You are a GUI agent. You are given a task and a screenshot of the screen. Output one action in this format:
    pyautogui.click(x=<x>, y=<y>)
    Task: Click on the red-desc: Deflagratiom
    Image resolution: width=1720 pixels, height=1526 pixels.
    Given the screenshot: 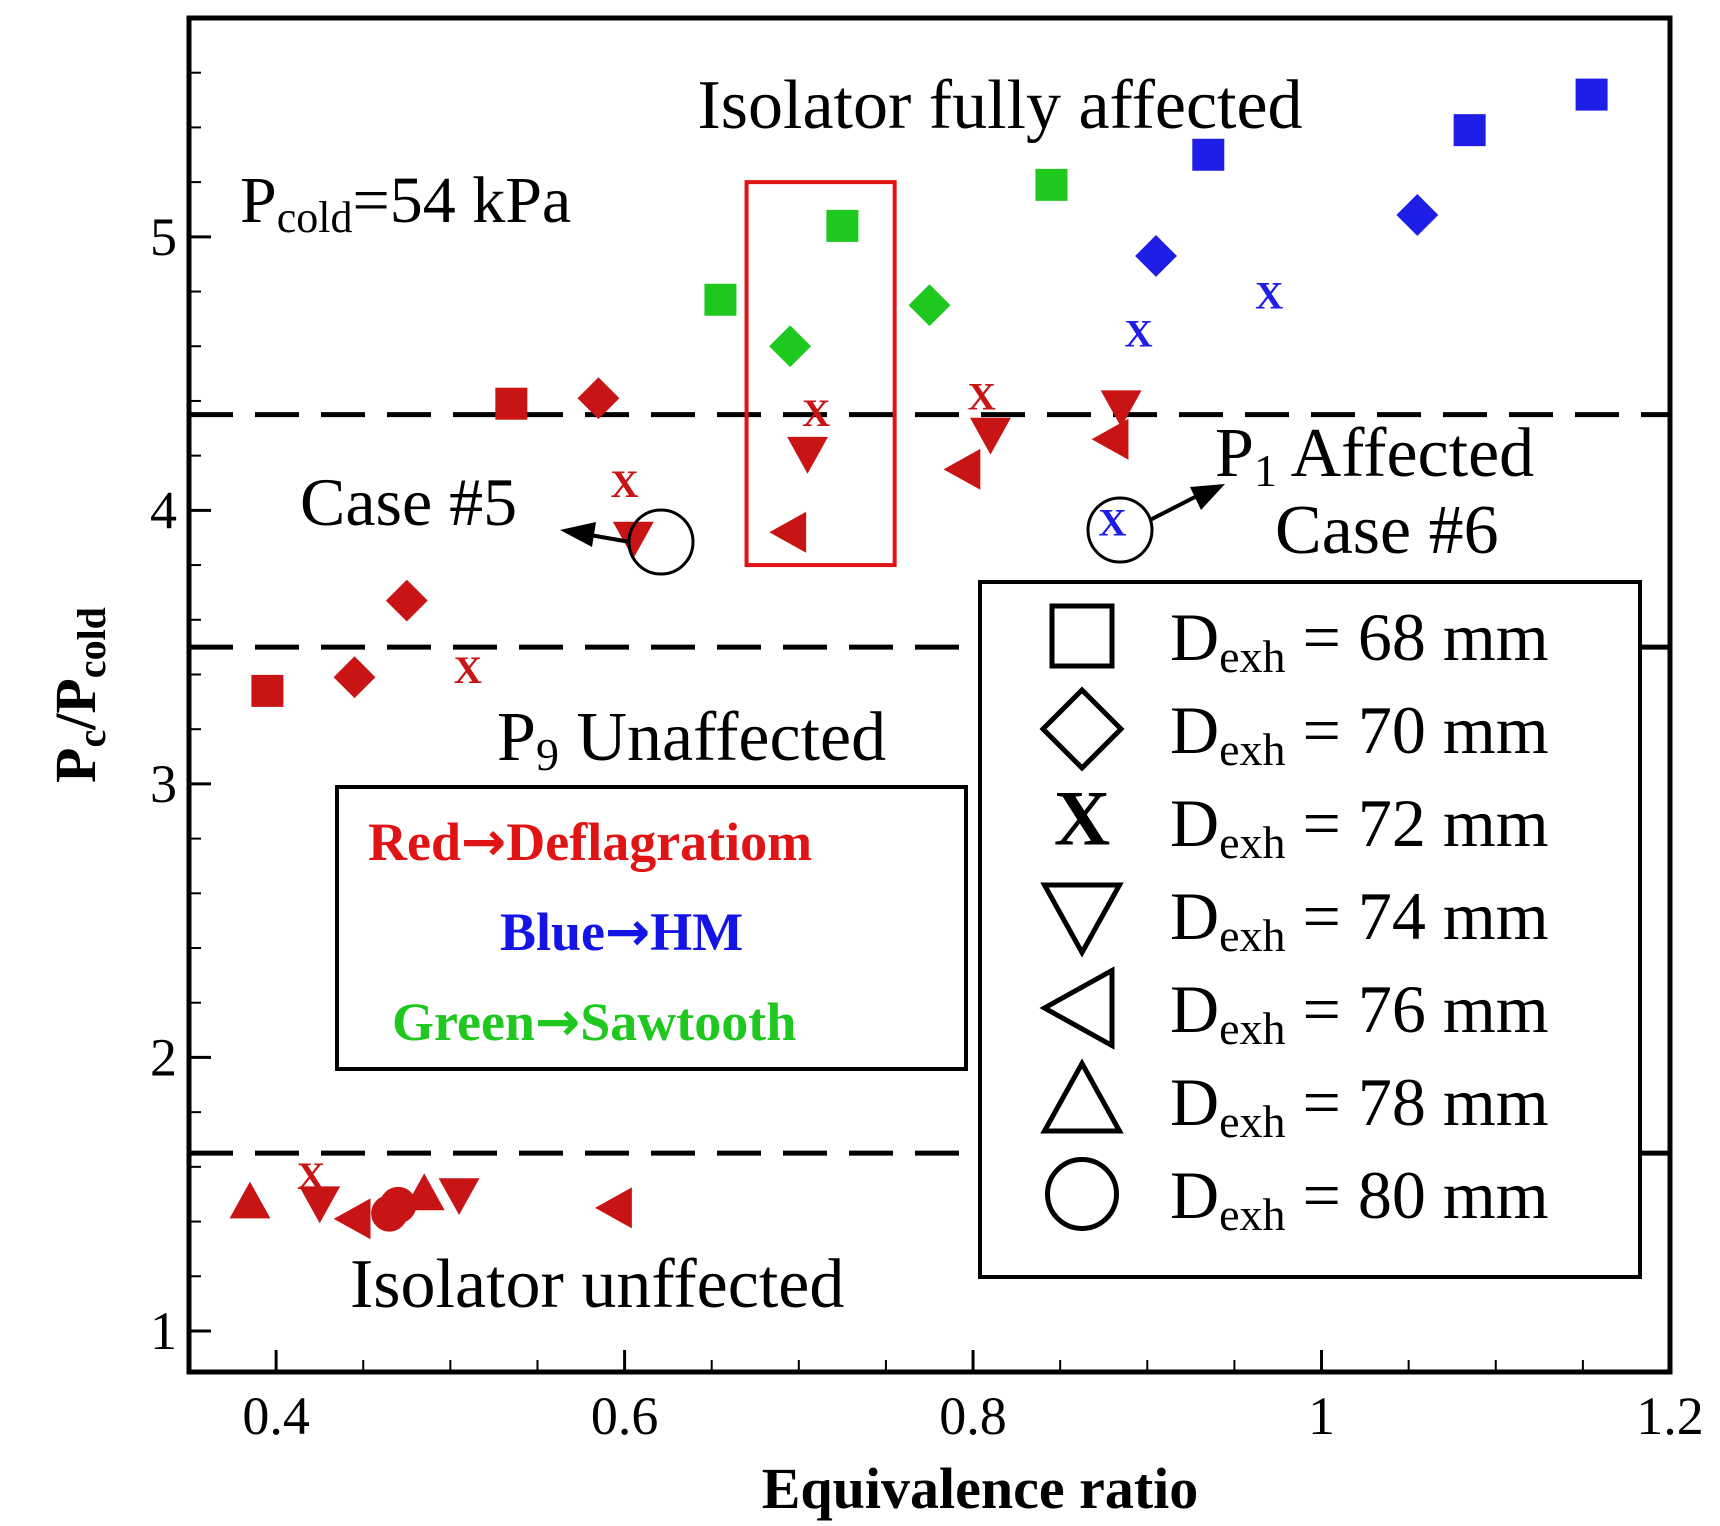 What is the action you would take?
    pyautogui.click(x=659, y=842)
    